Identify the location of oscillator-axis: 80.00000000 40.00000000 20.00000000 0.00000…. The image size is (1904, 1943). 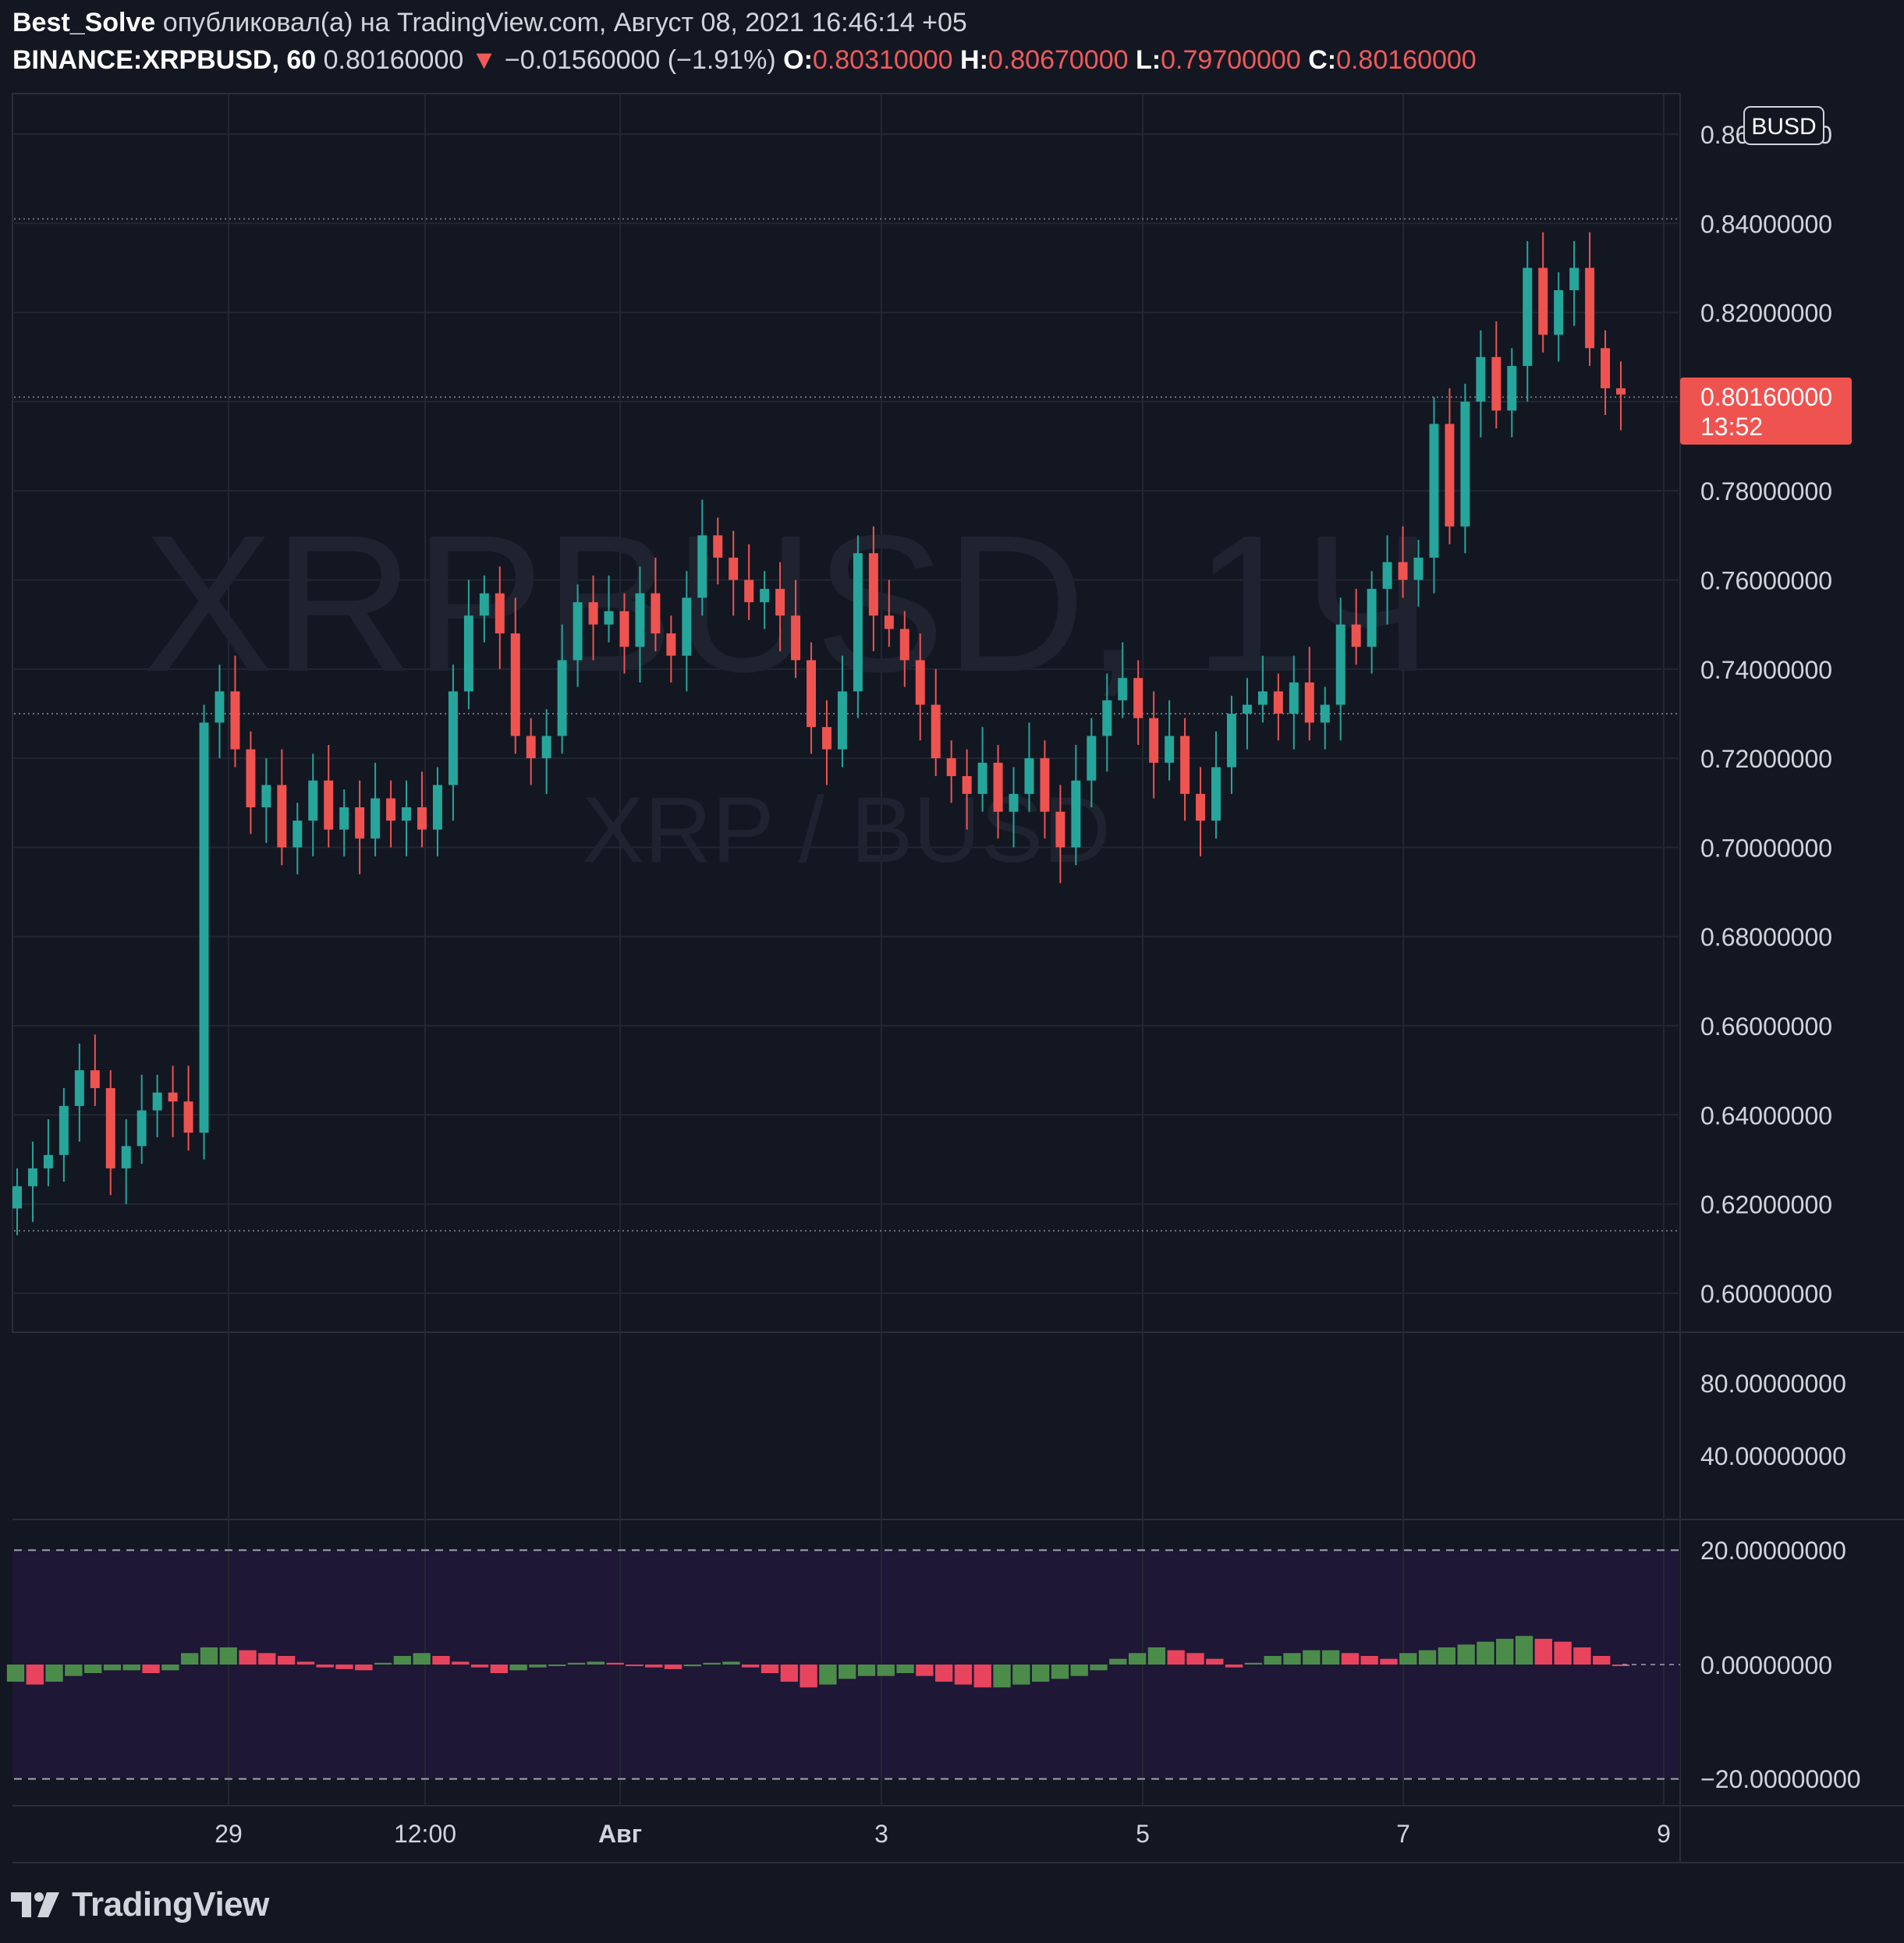
(1781, 1582).